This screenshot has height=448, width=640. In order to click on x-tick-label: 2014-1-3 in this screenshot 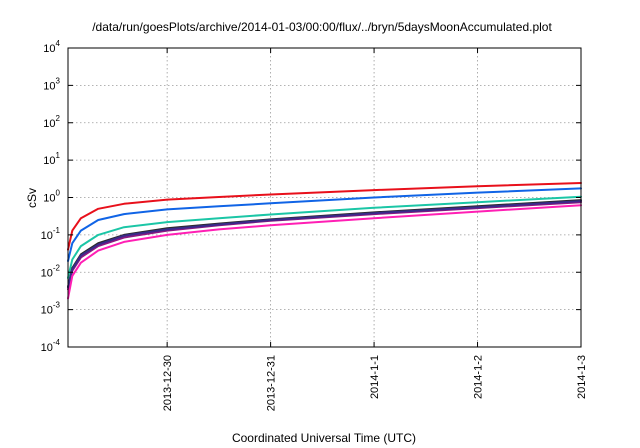, I will do `click(582, 377)`.